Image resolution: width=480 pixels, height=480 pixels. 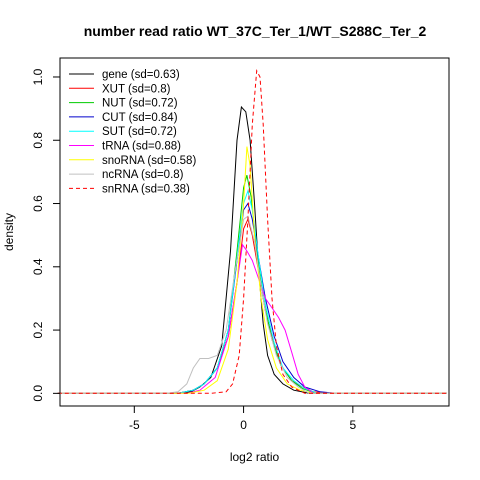 I want to click on y-tick-label: 1.0, so click(x=38, y=76).